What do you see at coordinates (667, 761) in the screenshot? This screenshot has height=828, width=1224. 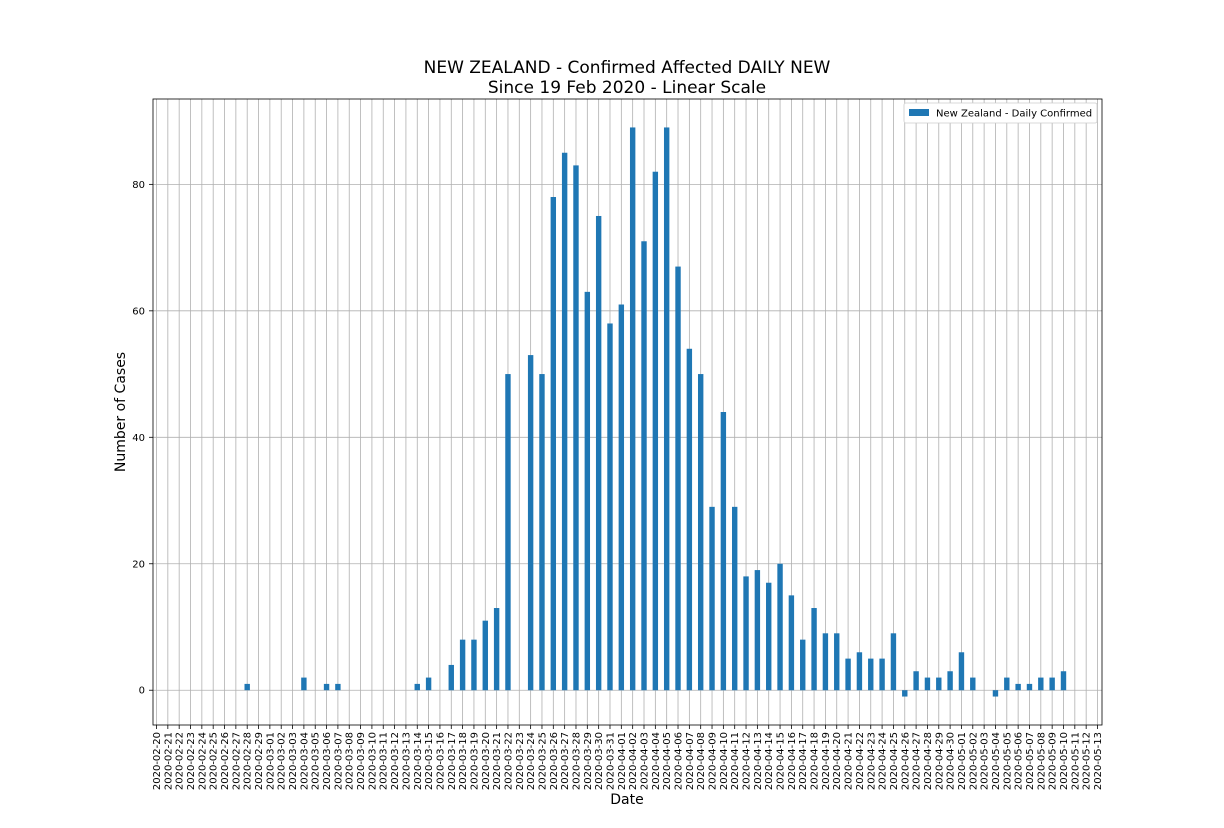 I see `x-tick-label: 2020-04-05` at bounding box center [667, 761].